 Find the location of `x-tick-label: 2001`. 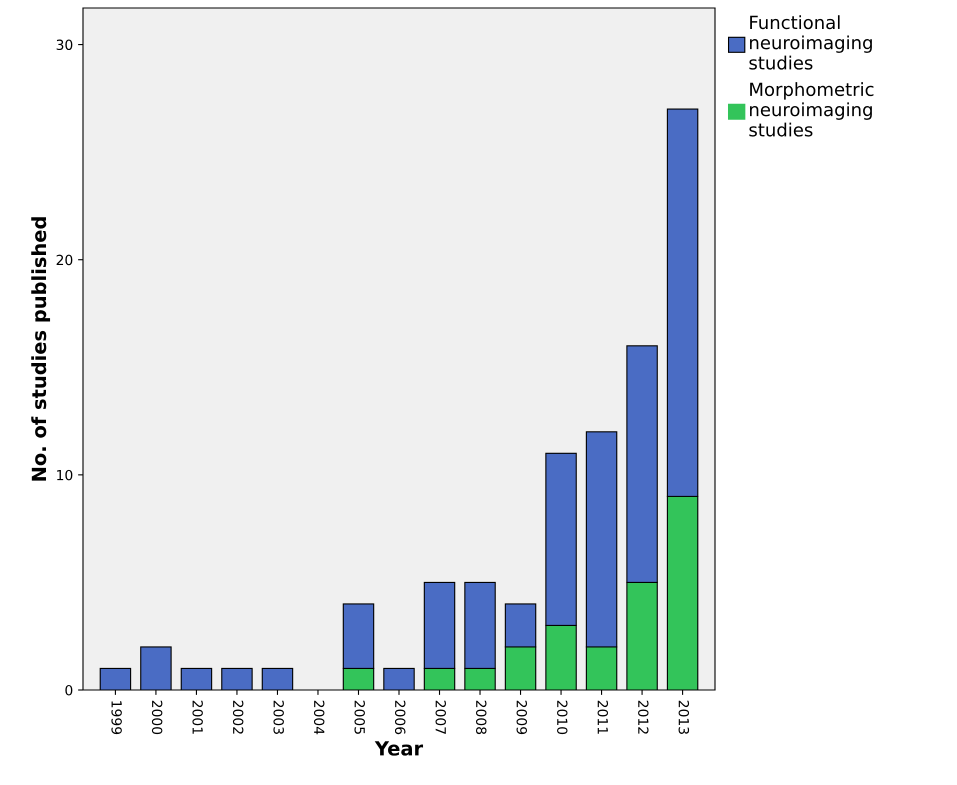

x-tick-label: 2001 is located at coordinates (197, 717).